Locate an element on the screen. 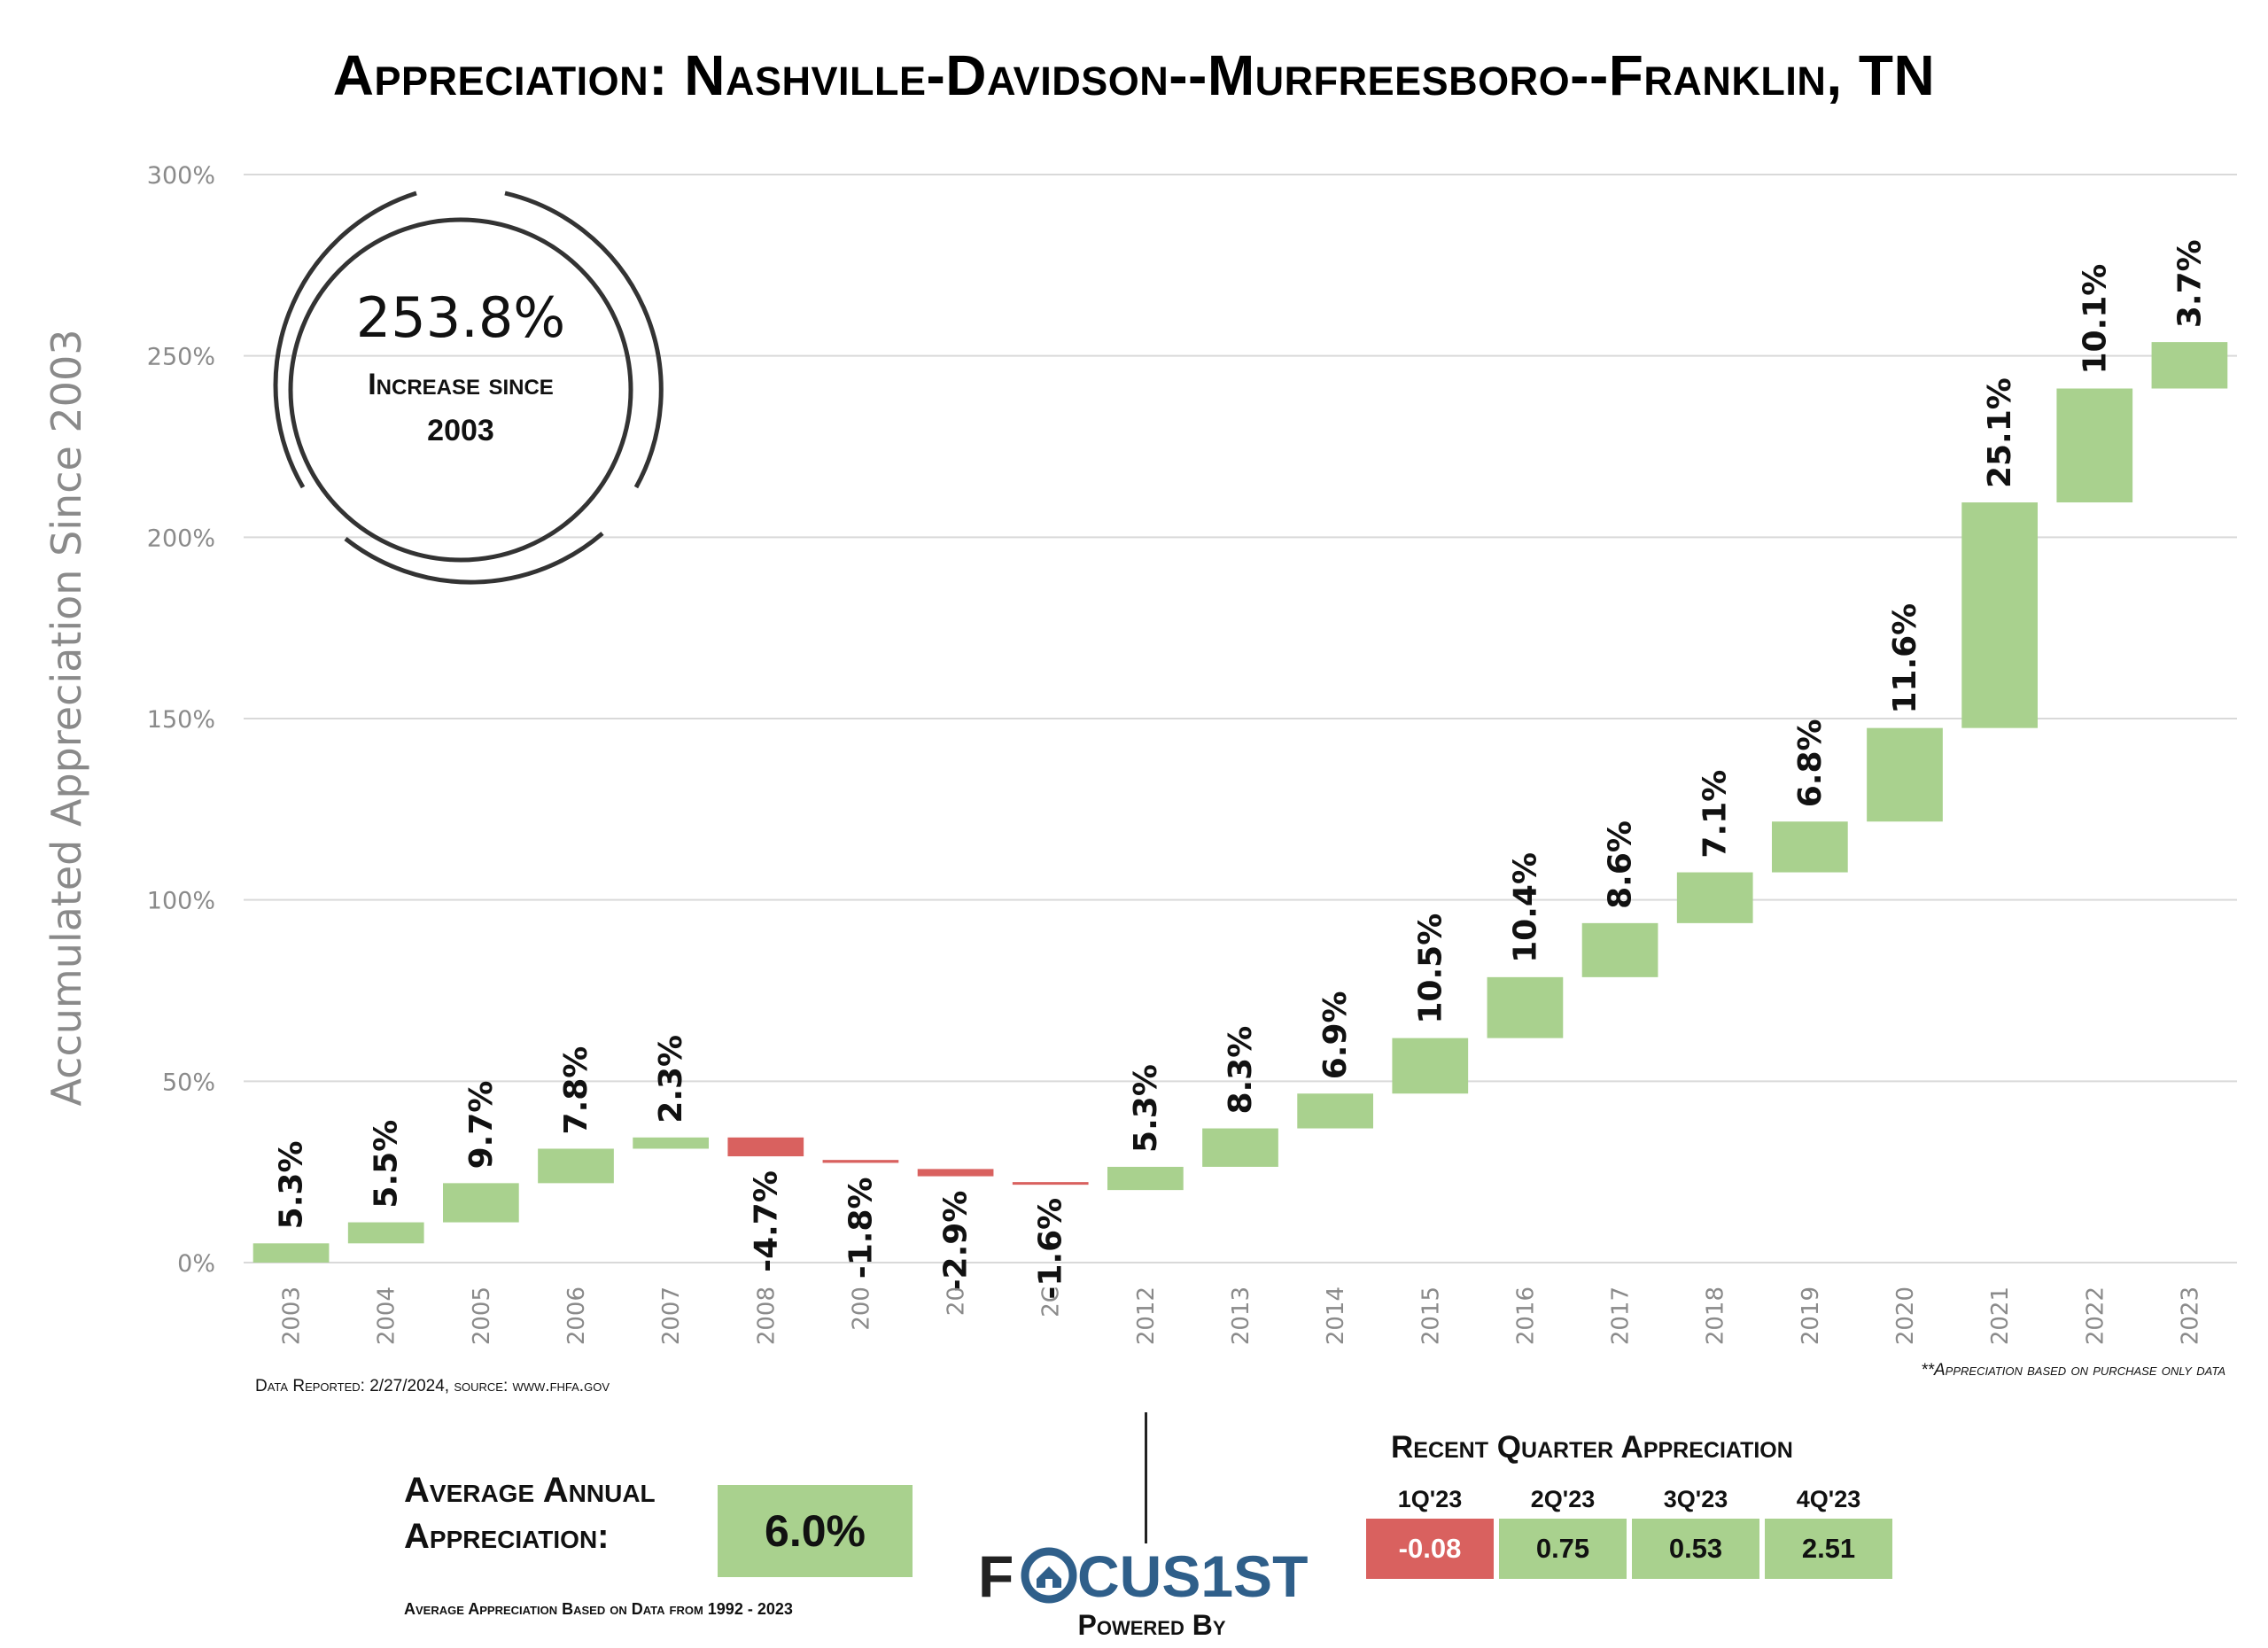 This screenshot has width=2268, height=1648. x-tick-label-2016: 2016 is located at coordinates (1525, 1316).